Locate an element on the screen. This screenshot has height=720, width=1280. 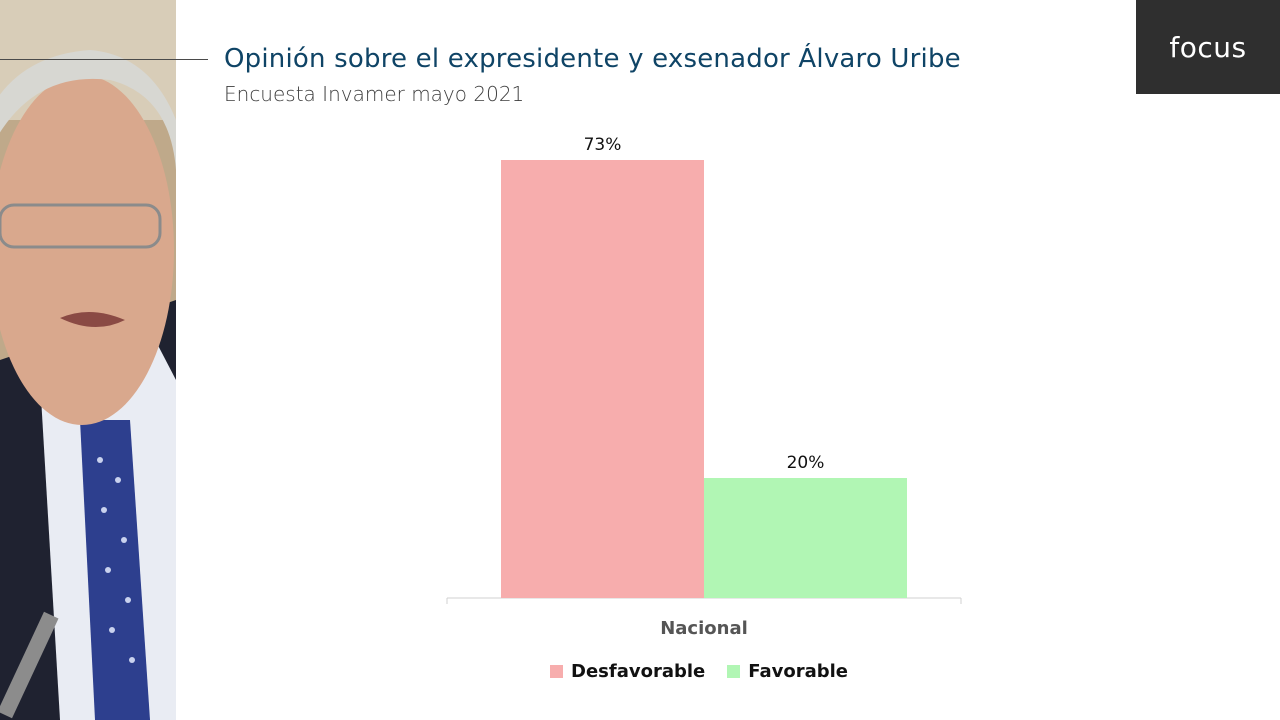
logo-text: focus is located at coordinates (1208, 47).